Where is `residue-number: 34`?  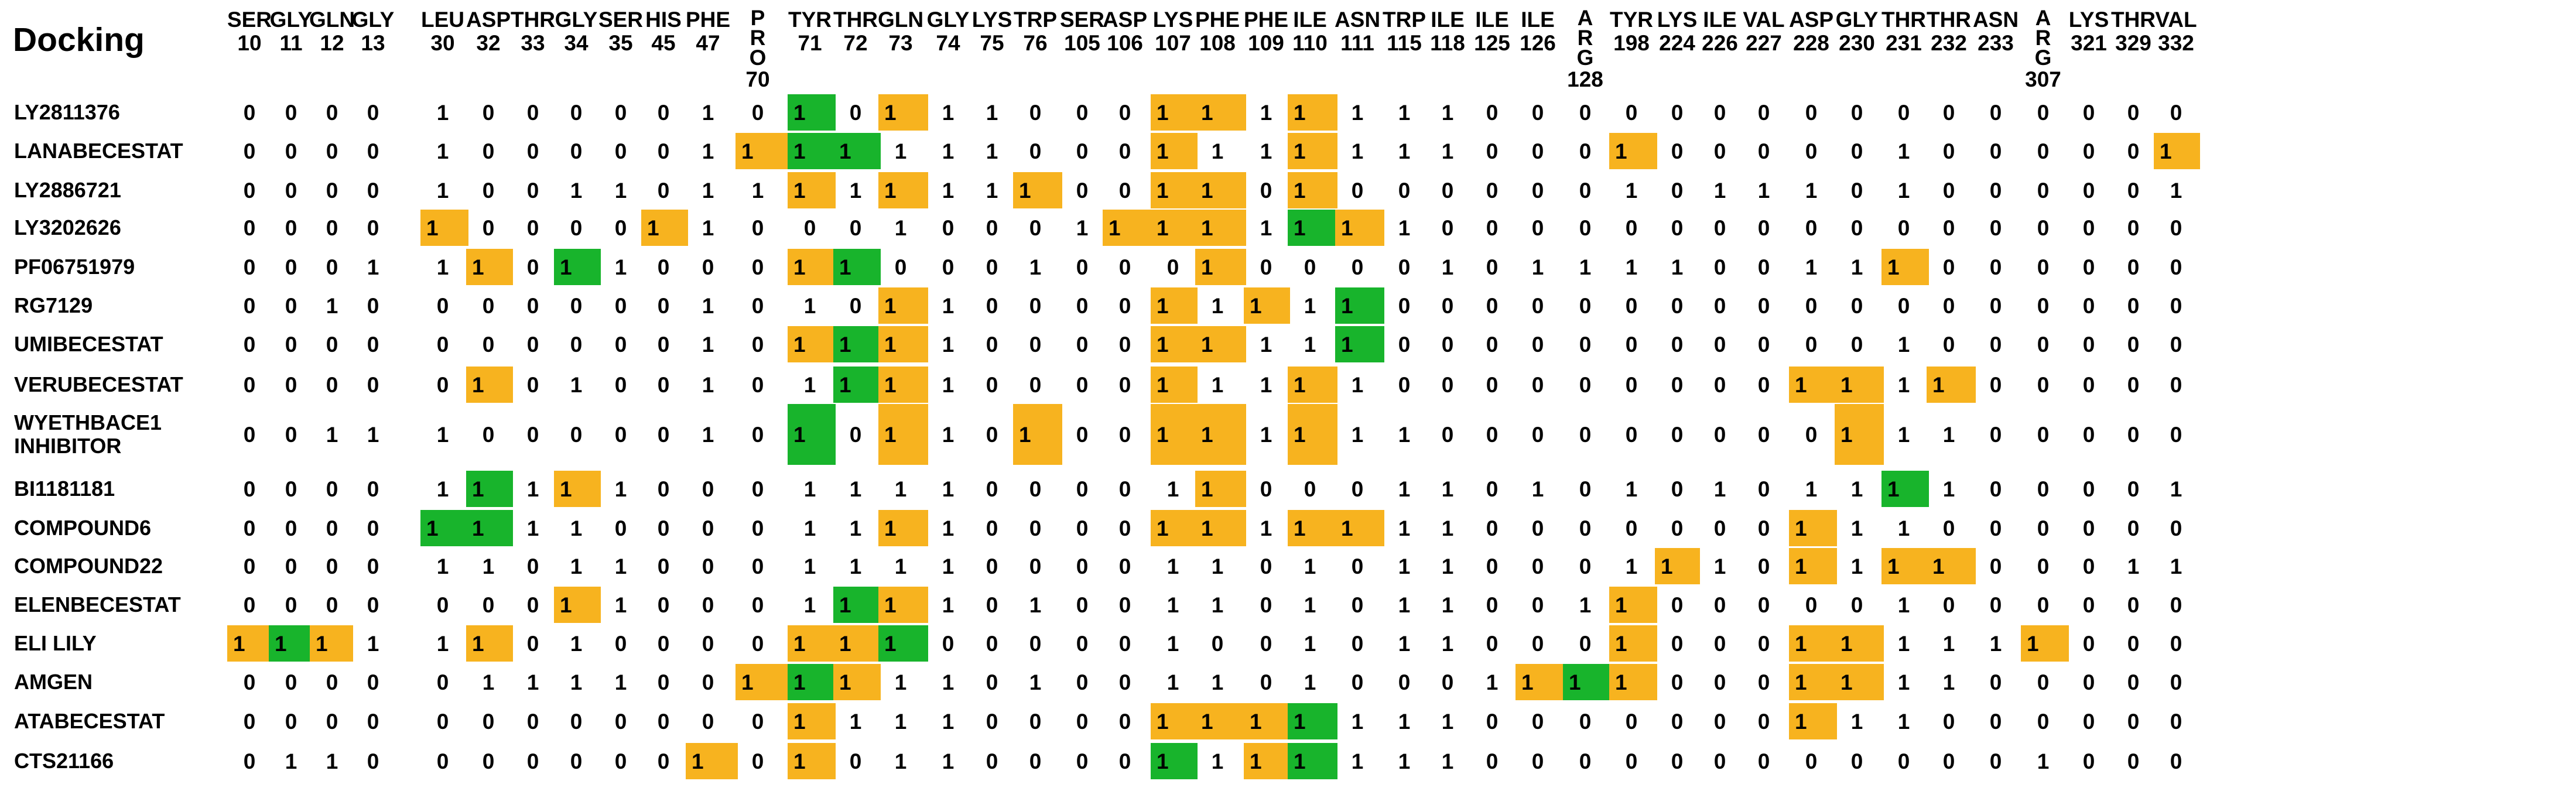
residue-number: 34 is located at coordinates (576, 43).